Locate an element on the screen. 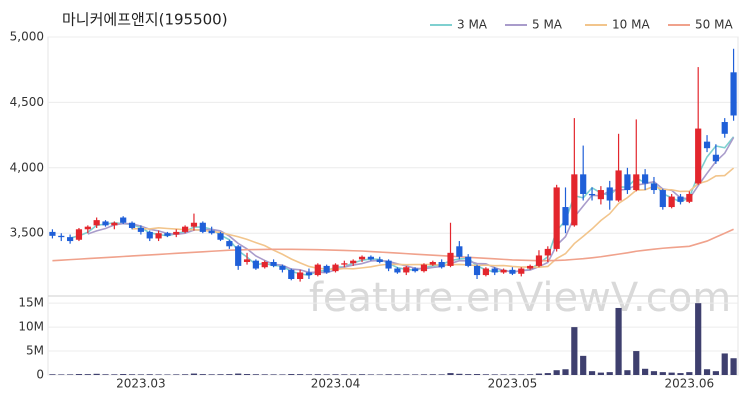 This screenshot has width=750, height=400. legend-label: 3 MA is located at coordinates (472, 25).